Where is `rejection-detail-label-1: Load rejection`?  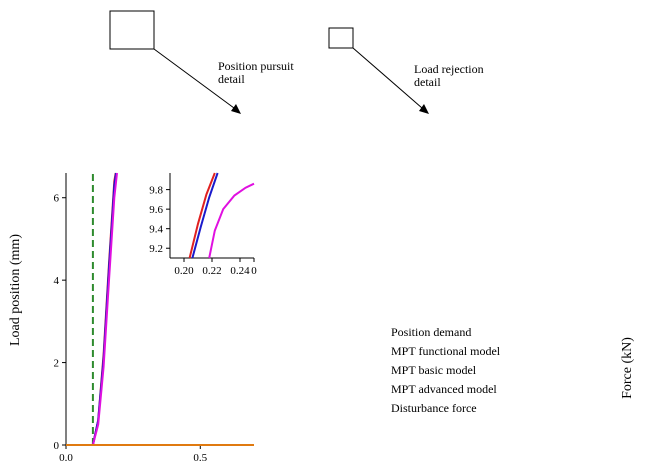
rejection-detail-label-1: Load rejection is located at coordinates (449, 69).